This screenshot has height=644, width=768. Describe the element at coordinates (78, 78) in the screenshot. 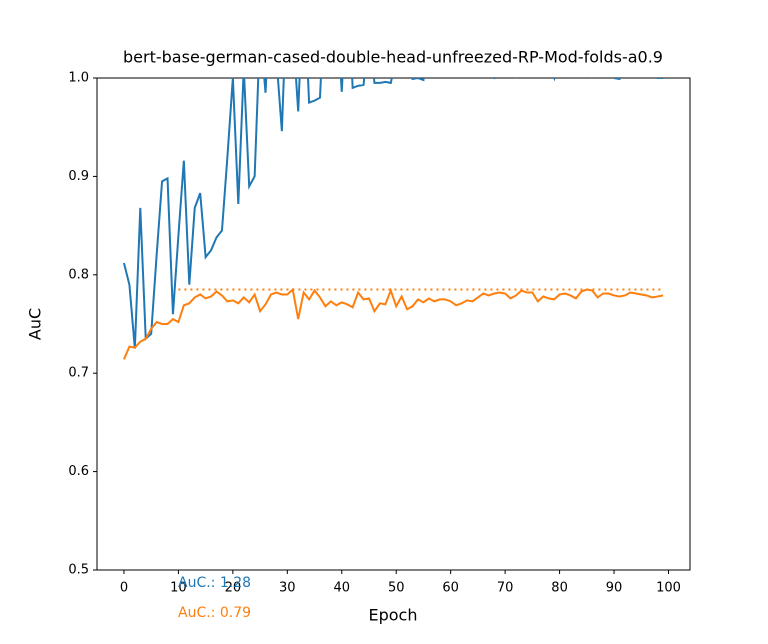

I see `y-tick-label: 1.0` at that location.